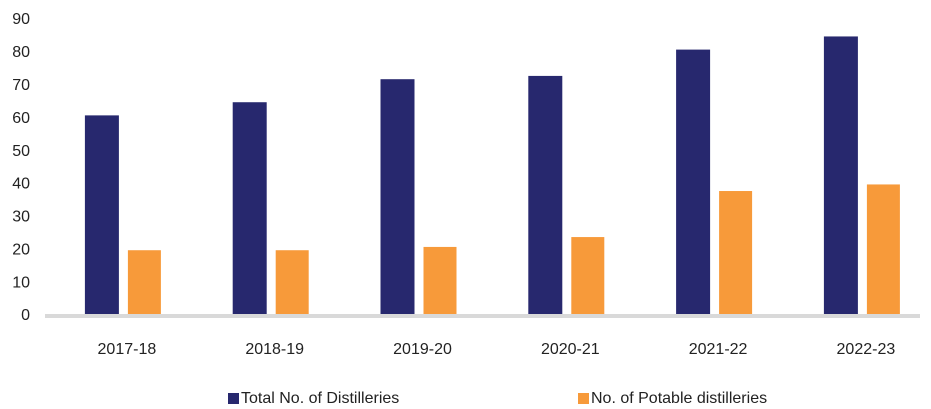 The height and width of the screenshot is (409, 931). What do you see at coordinates (21, 217) in the screenshot?
I see `y-tick-label: 30` at bounding box center [21, 217].